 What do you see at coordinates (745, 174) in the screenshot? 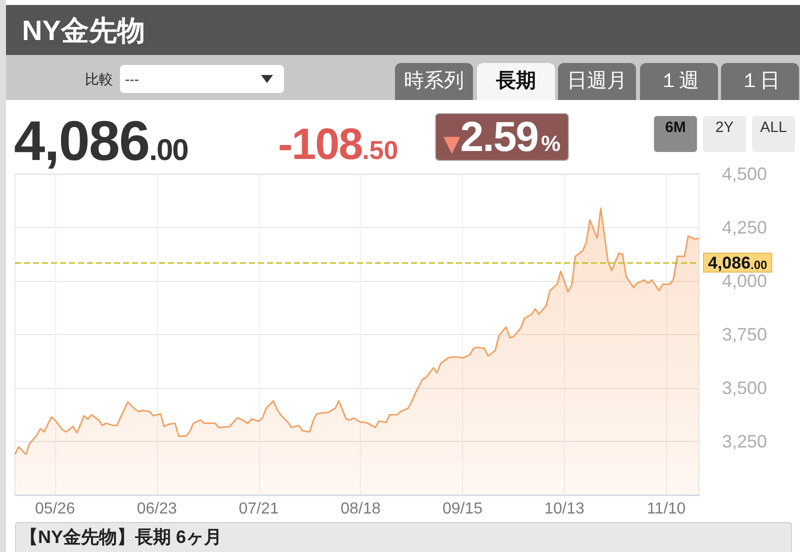
I see `y-tick-label: 4,500` at bounding box center [745, 174].